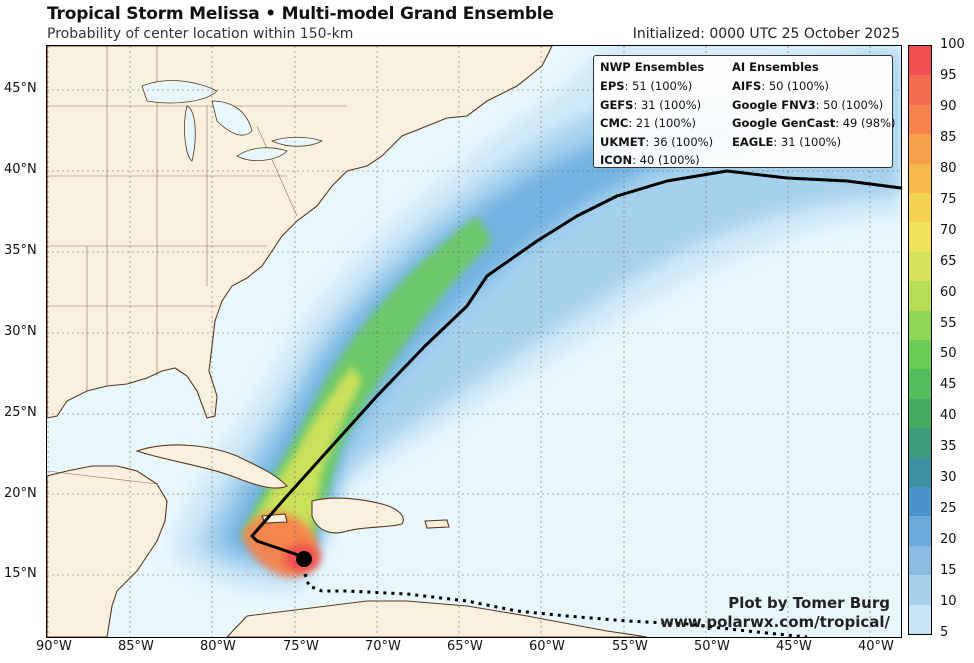  I want to click on colorbar-tick-label: 30, so click(948, 478).